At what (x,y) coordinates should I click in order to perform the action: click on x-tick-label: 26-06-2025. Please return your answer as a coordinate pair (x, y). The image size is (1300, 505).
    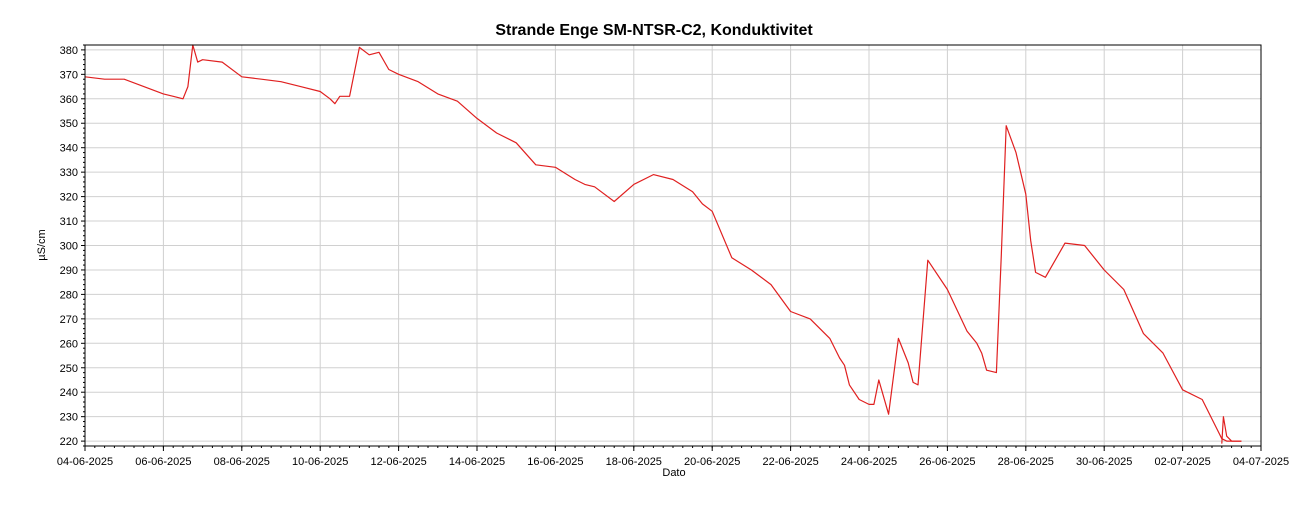
    Looking at the image, I should click on (947, 462).